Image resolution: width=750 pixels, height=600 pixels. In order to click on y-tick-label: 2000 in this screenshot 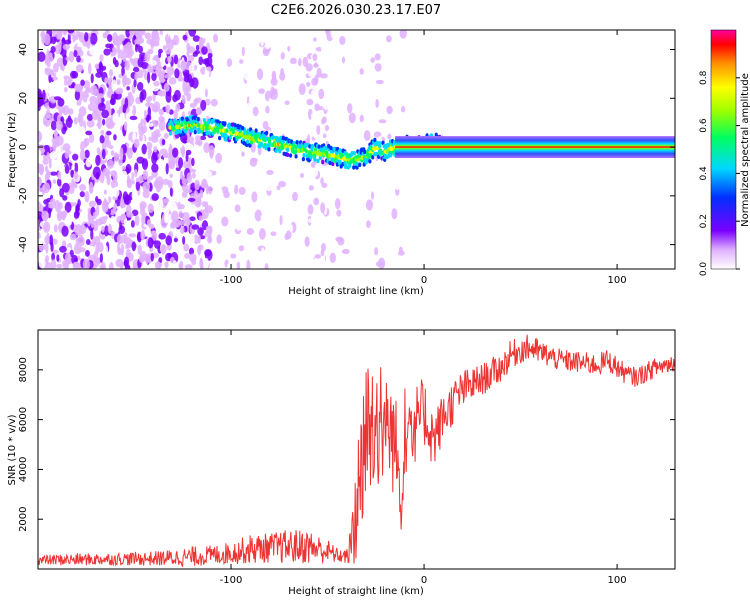, I will do `click(23, 518)`.